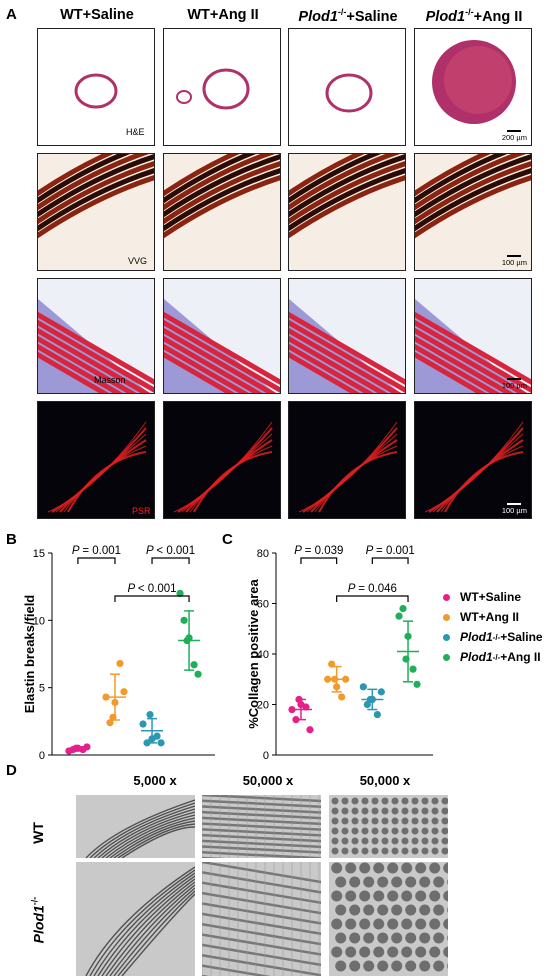 The width and height of the screenshot is (547, 979). What do you see at coordinates (514, 509) in the screenshot?
I see `scale-bar-psr: 100 µm` at bounding box center [514, 509].